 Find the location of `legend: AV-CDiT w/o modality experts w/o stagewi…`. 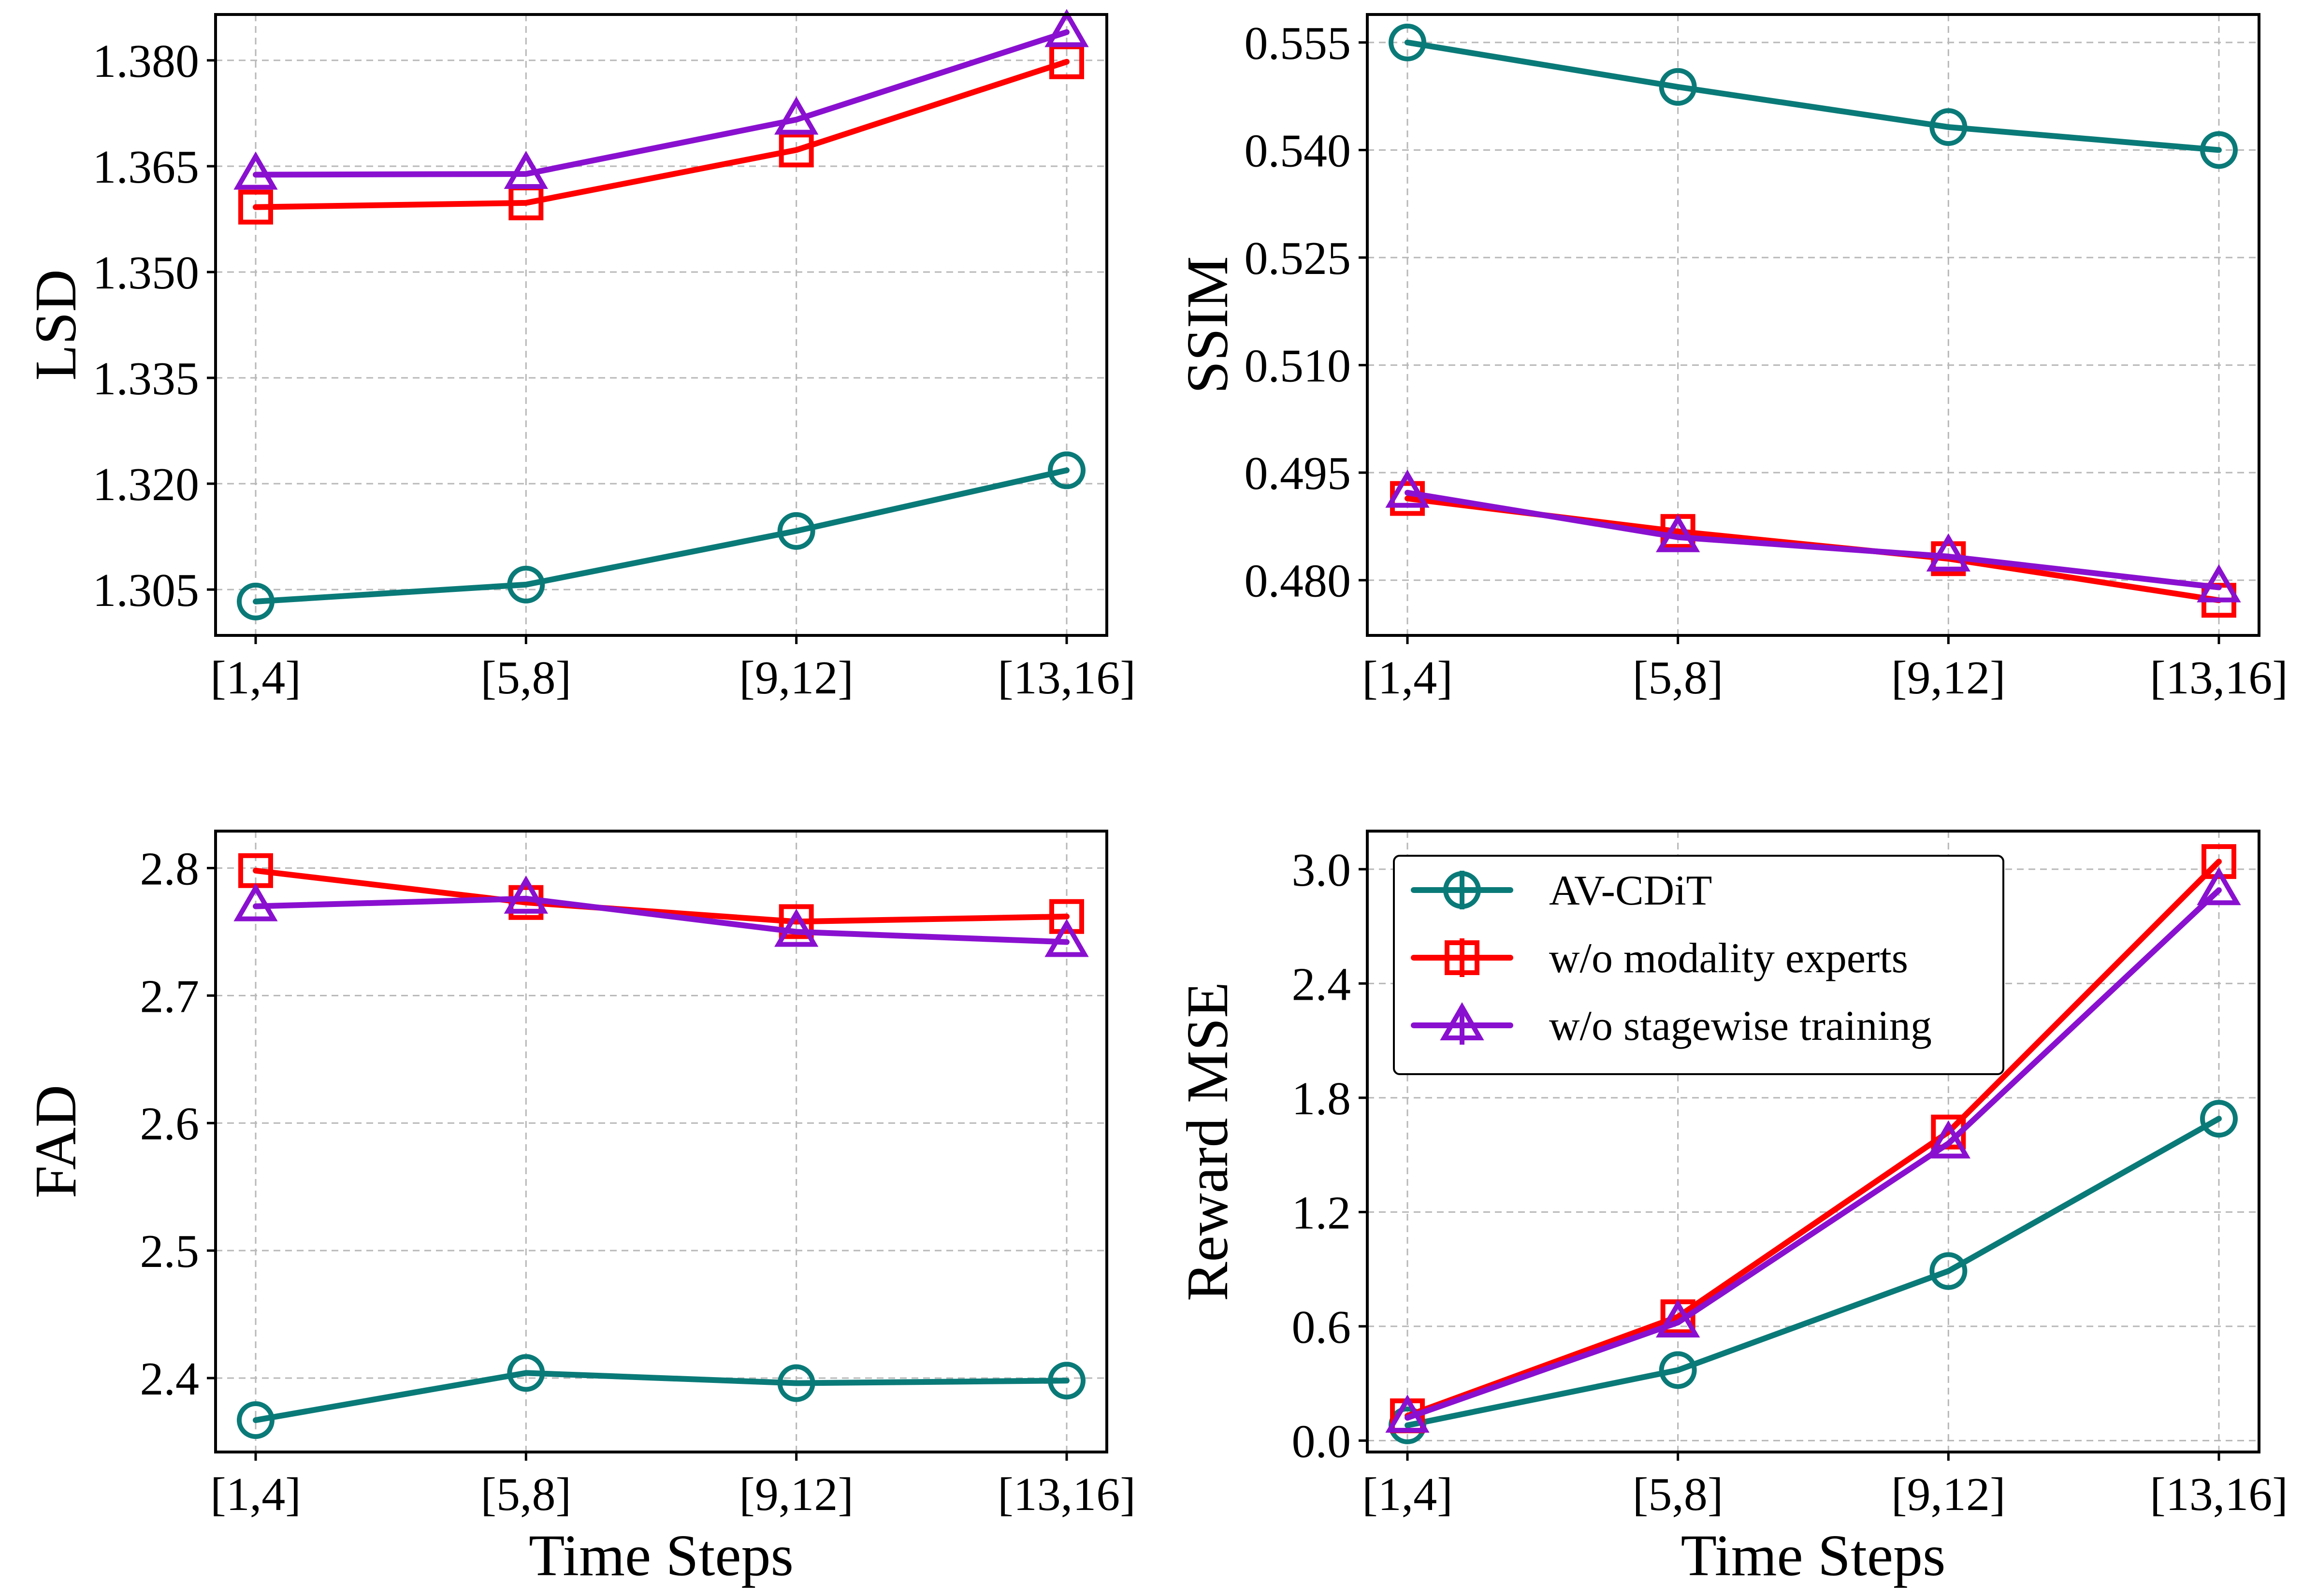

legend: AV-CDiT w/o modality experts w/o stagewi… is located at coordinates (1698, 965).